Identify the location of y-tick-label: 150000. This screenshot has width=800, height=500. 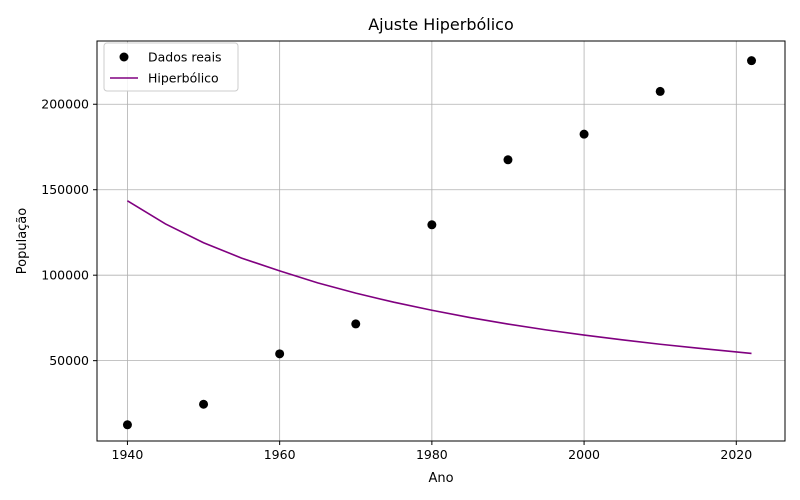
(65, 189).